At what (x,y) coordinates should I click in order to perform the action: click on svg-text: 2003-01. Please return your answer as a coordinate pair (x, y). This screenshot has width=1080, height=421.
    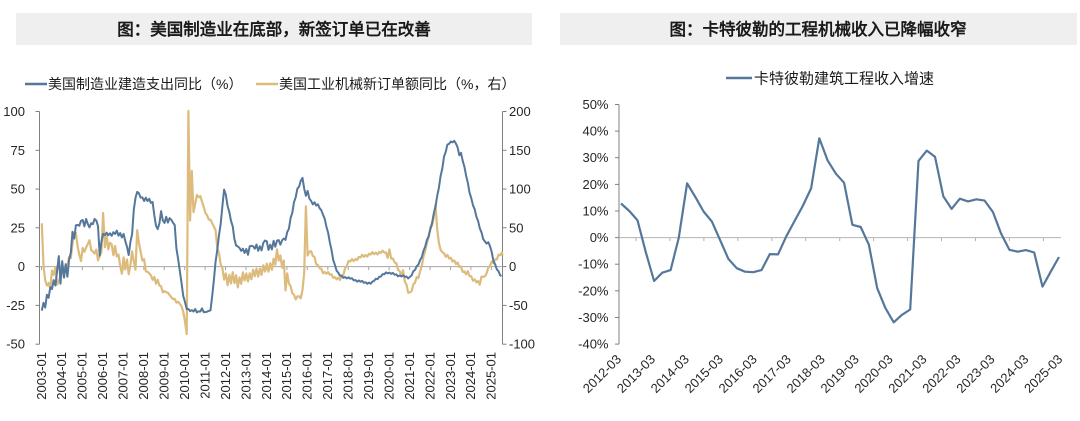
    Looking at the image, I should click on (41, 376).